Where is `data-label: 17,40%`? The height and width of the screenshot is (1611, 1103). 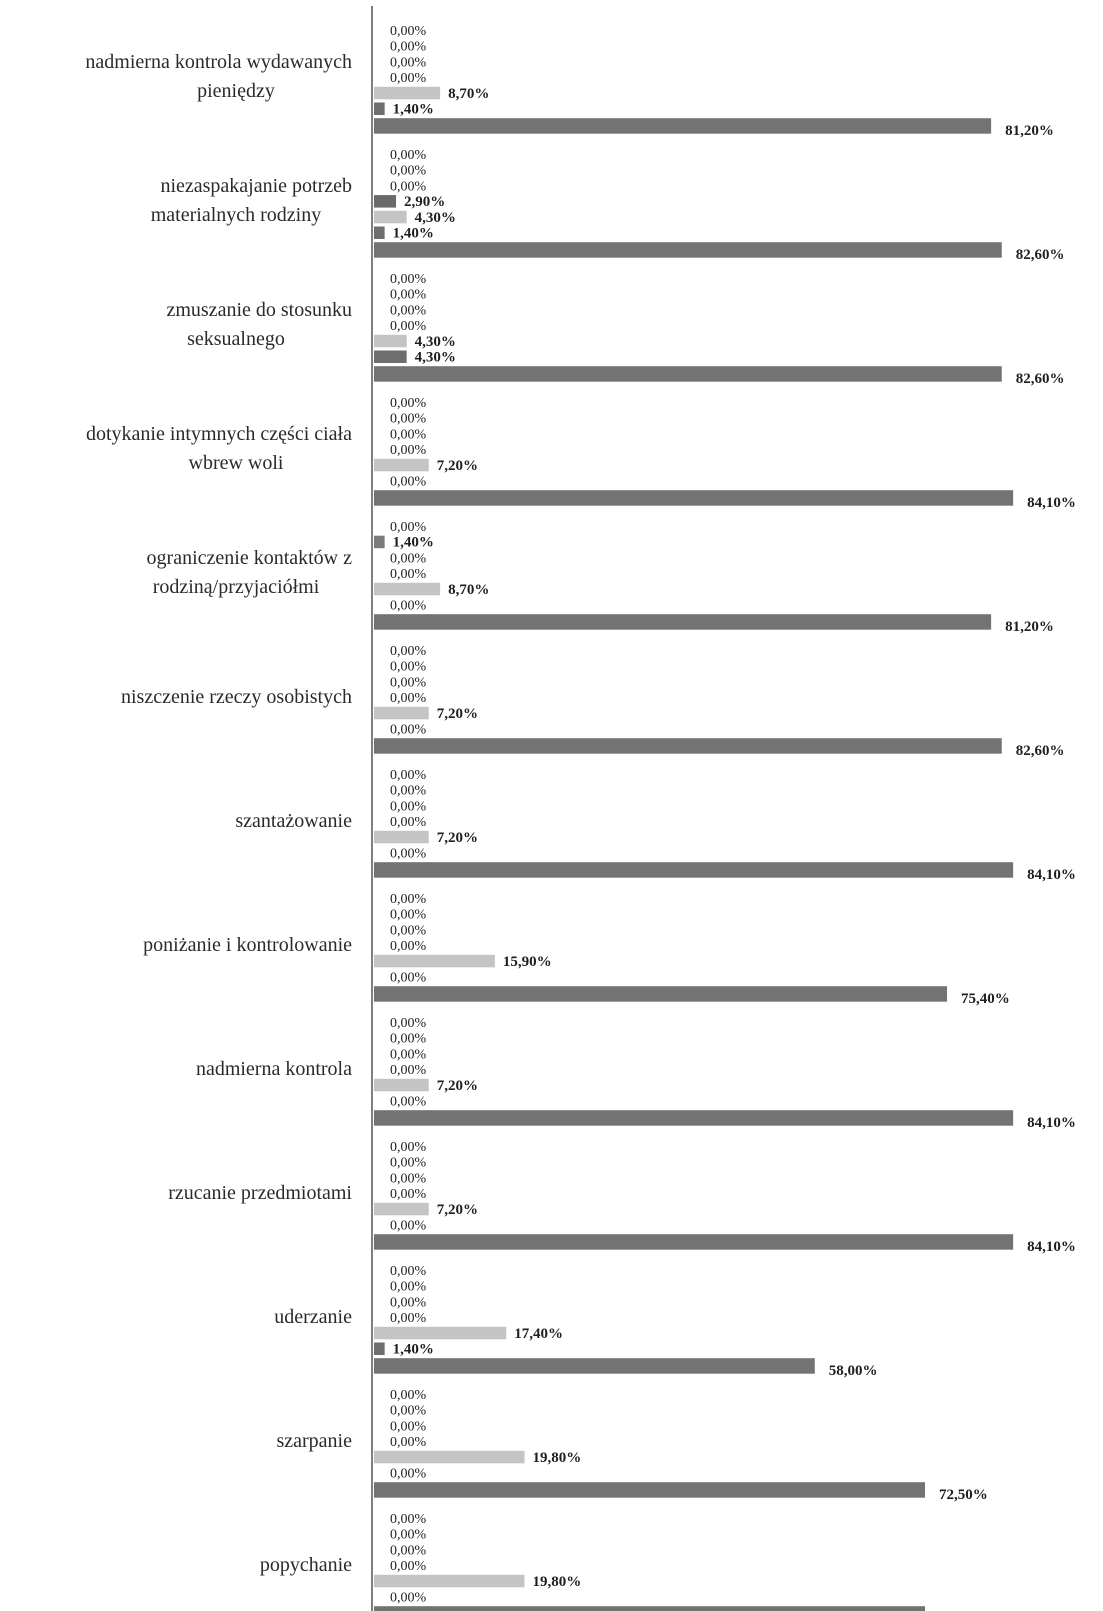
data-label: 17,40% is located at coordinates (538, 1334).